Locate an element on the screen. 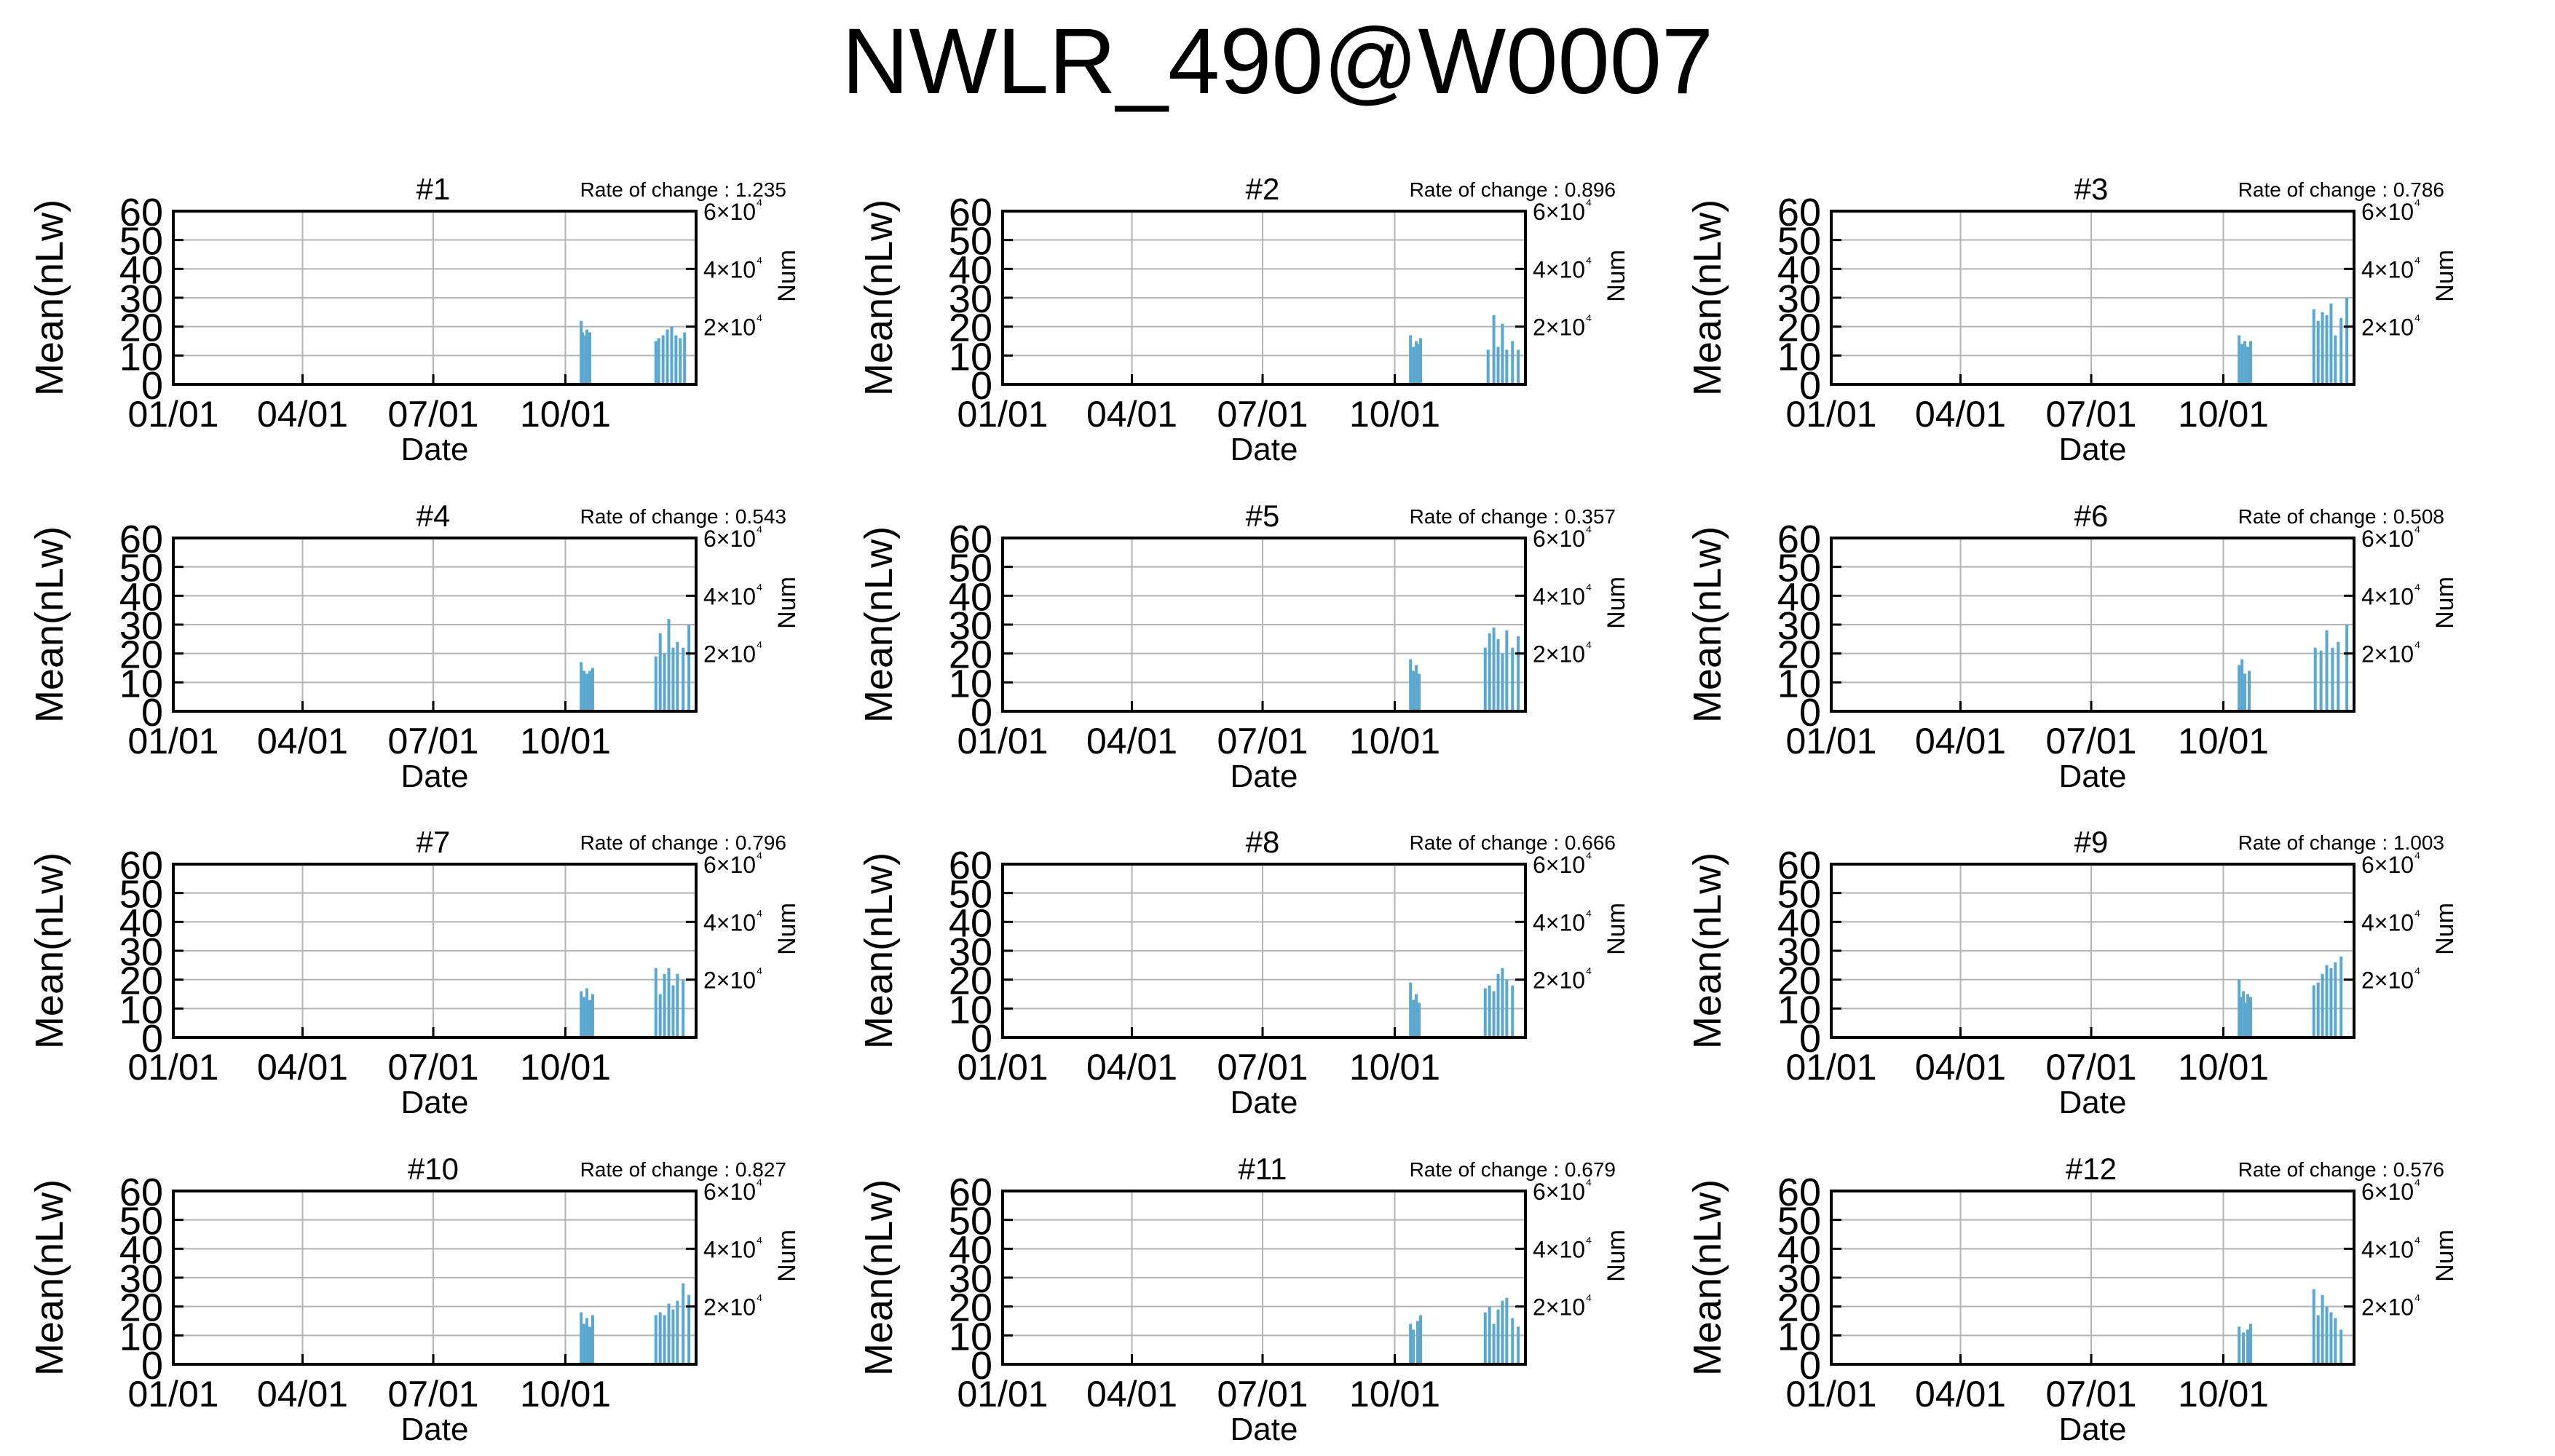 Image resolution: width=2555 pixels, height=1456 pixels. y2-tick-label: 6×10⁴ is located at coordinates (733, 1190).